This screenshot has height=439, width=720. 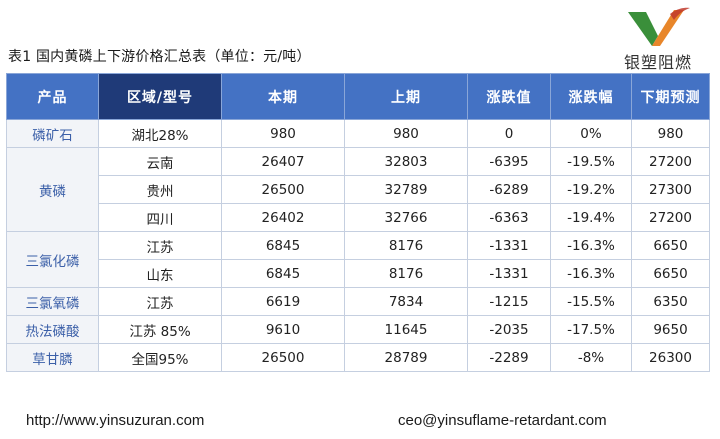 What do you see at coordinates (160, 189) in the screenshot?
I see `region-cell: 贵州` at bounding box center [160, 189].